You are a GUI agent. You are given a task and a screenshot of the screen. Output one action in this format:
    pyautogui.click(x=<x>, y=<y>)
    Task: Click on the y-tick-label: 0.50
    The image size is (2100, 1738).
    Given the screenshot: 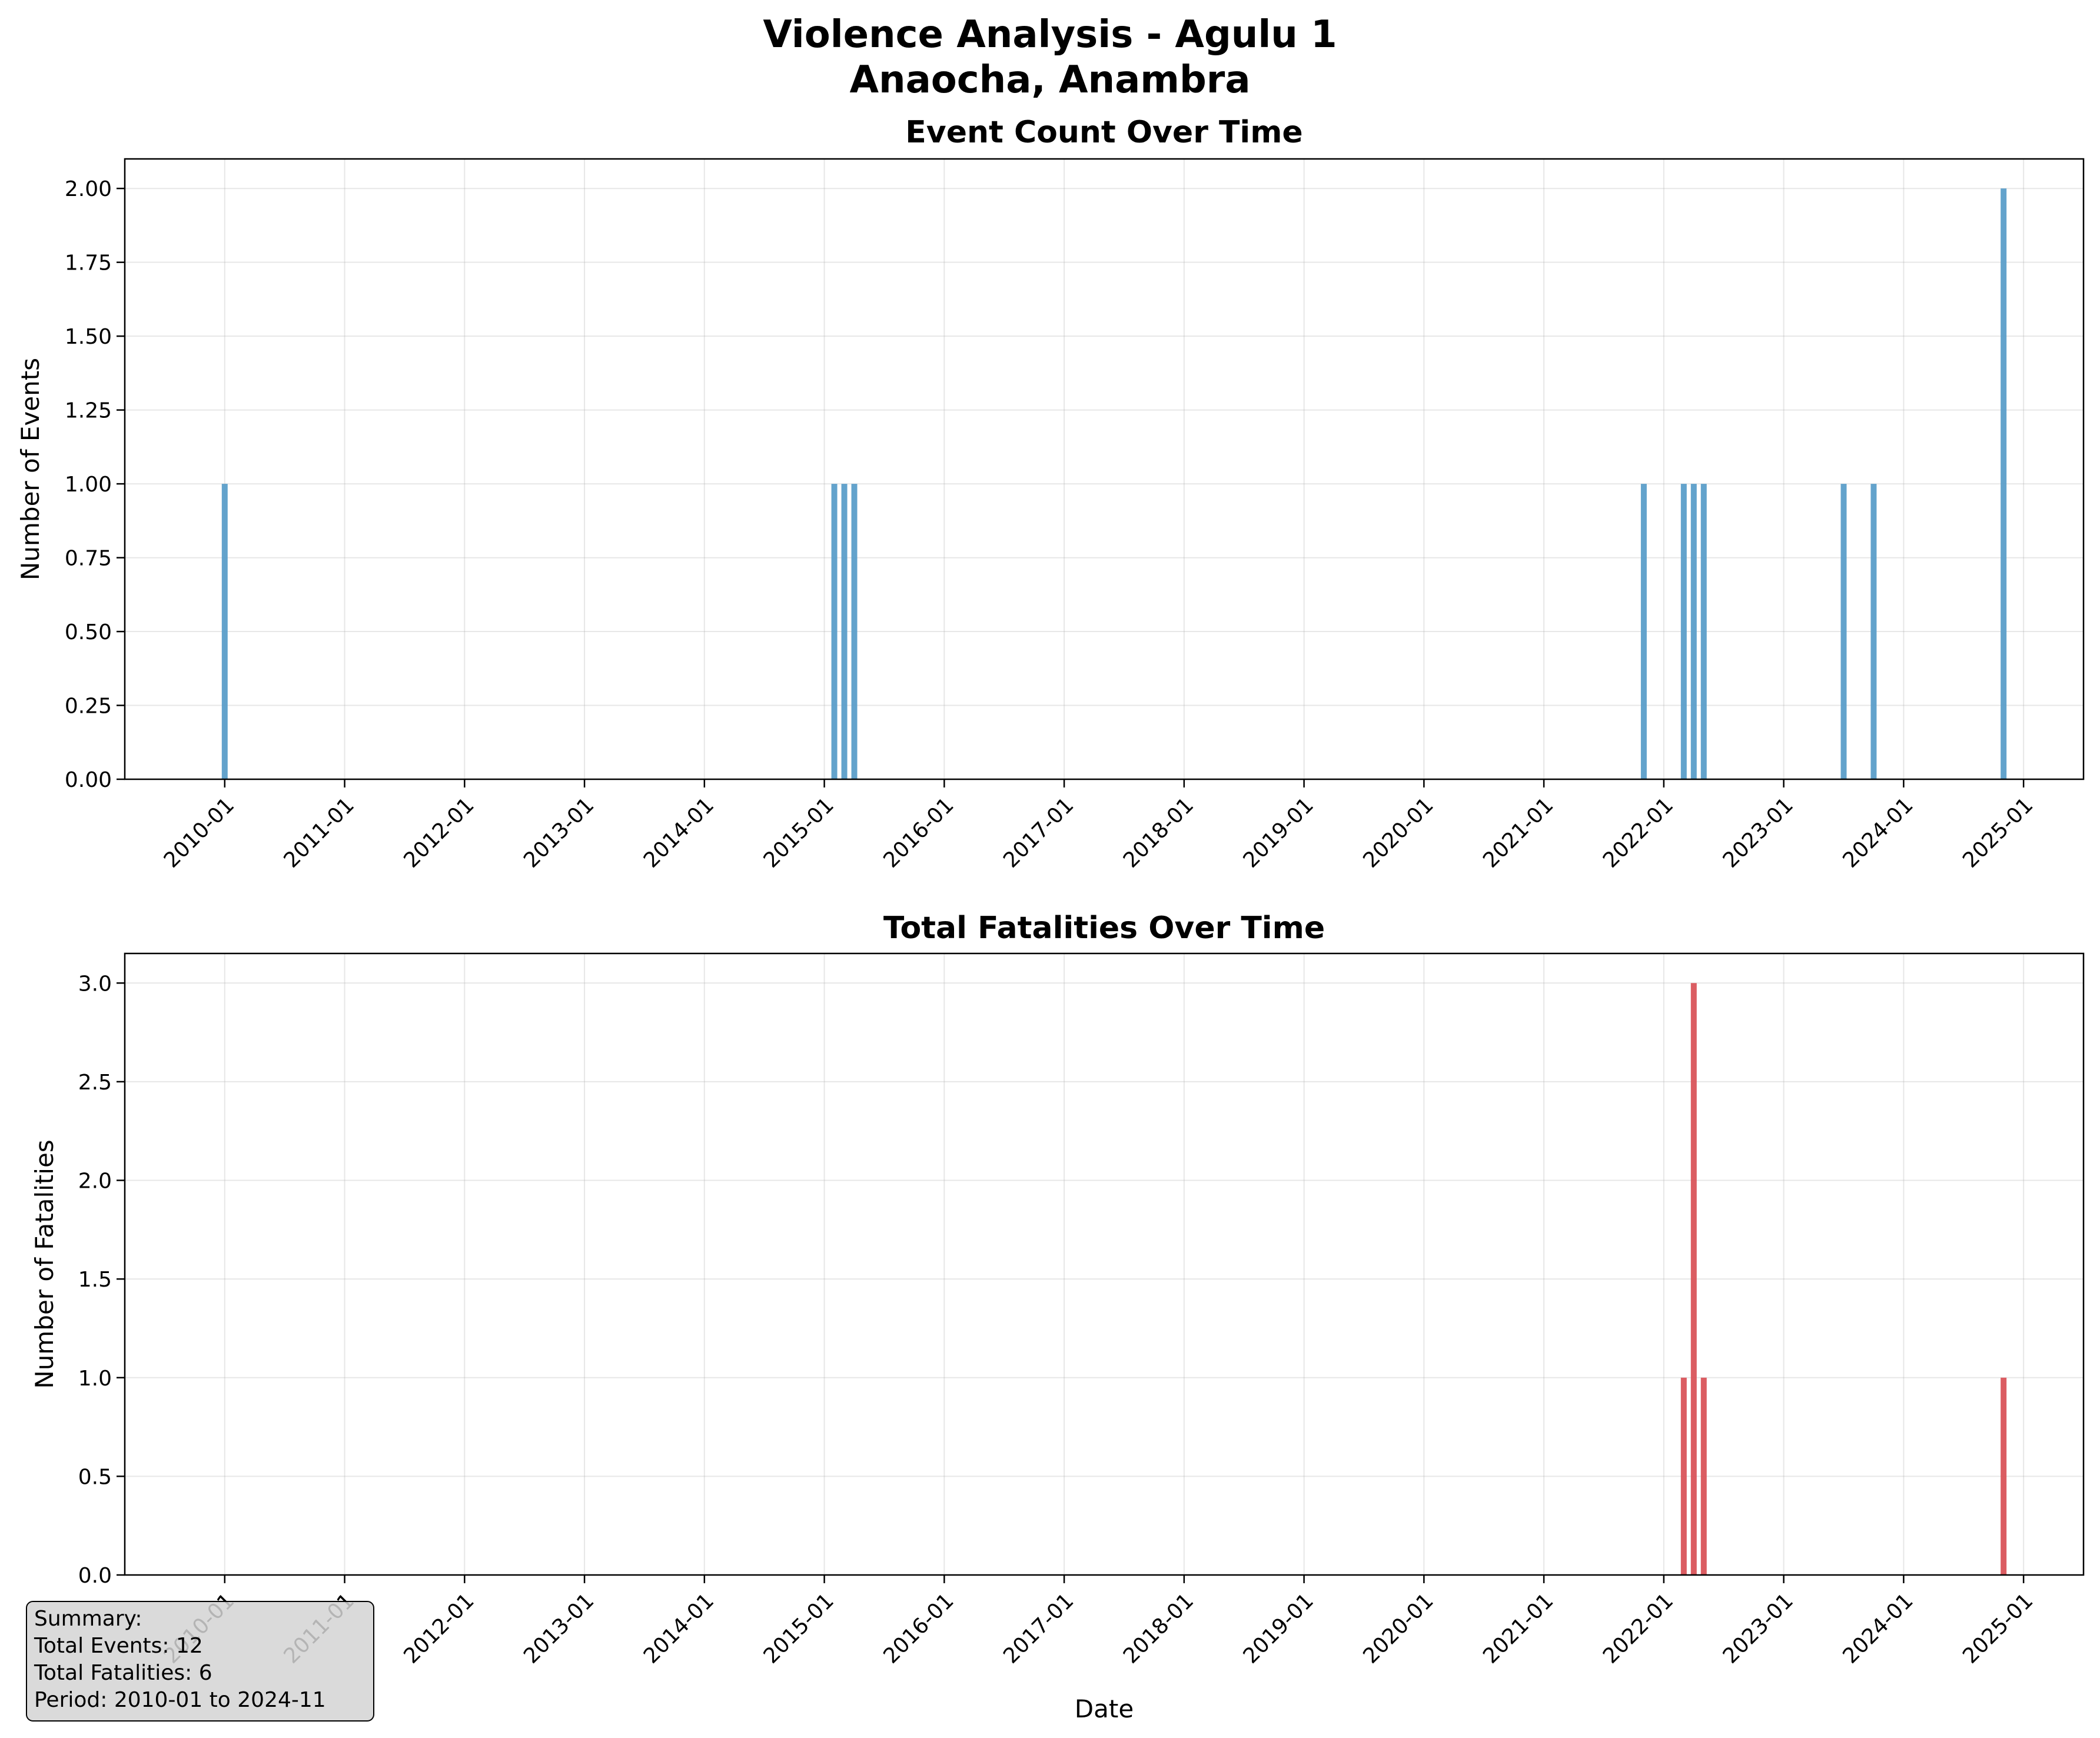 What is the action you would take?
    pyautogui.click(x=88, y=632)
    